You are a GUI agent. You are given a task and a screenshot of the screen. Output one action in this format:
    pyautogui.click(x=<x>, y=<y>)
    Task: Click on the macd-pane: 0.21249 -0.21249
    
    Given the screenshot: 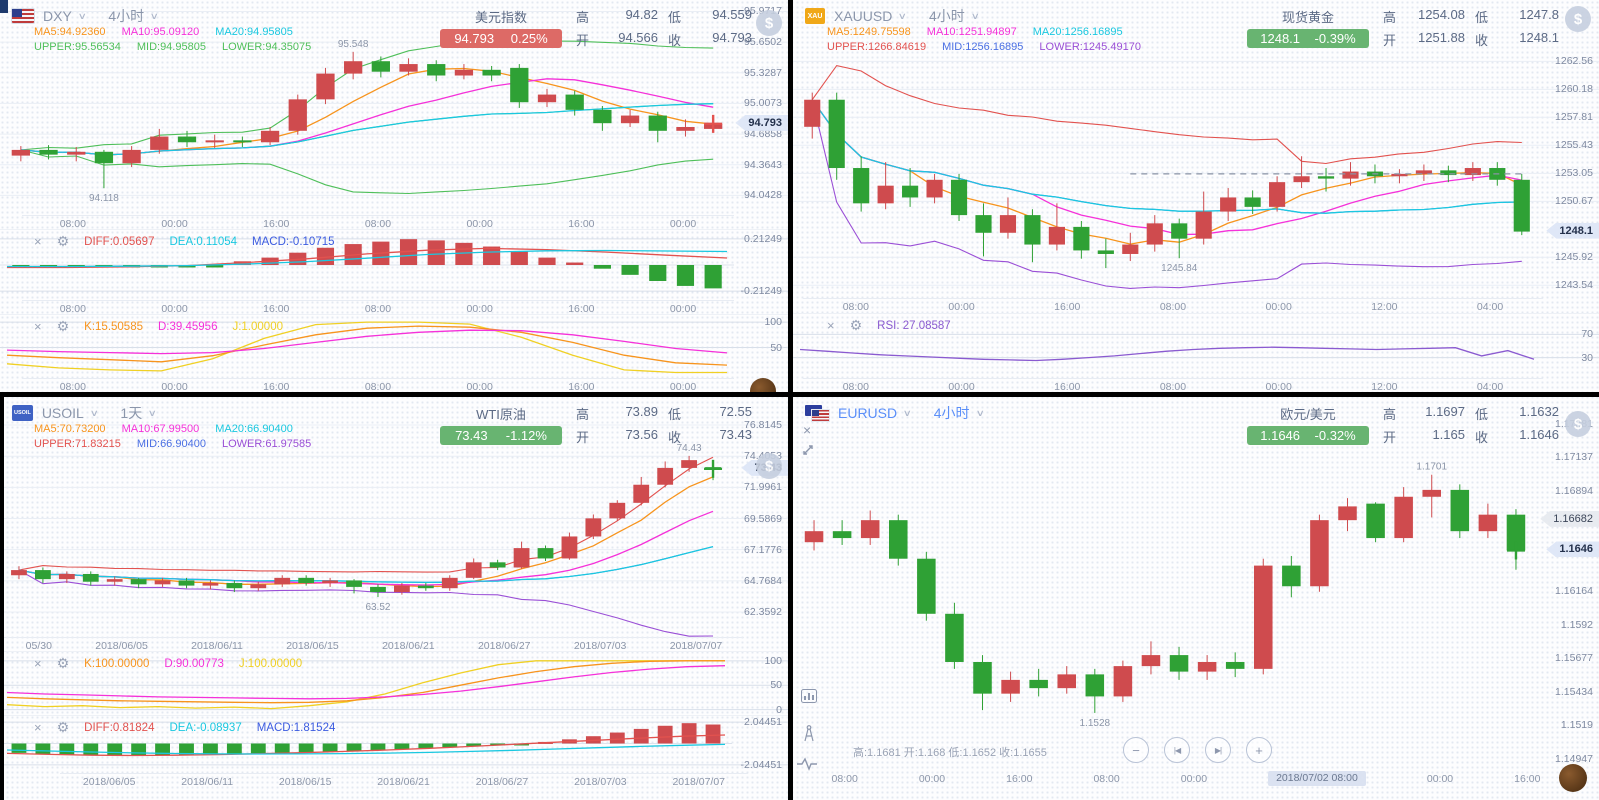 What is the action you would take?
    pyautogui.click(x=394, y=265)
    